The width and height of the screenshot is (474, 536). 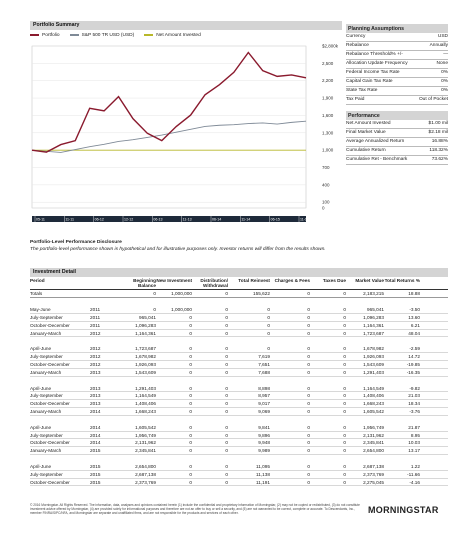 I want to click on table-cell: -9.82, so click(x=414, y=388).